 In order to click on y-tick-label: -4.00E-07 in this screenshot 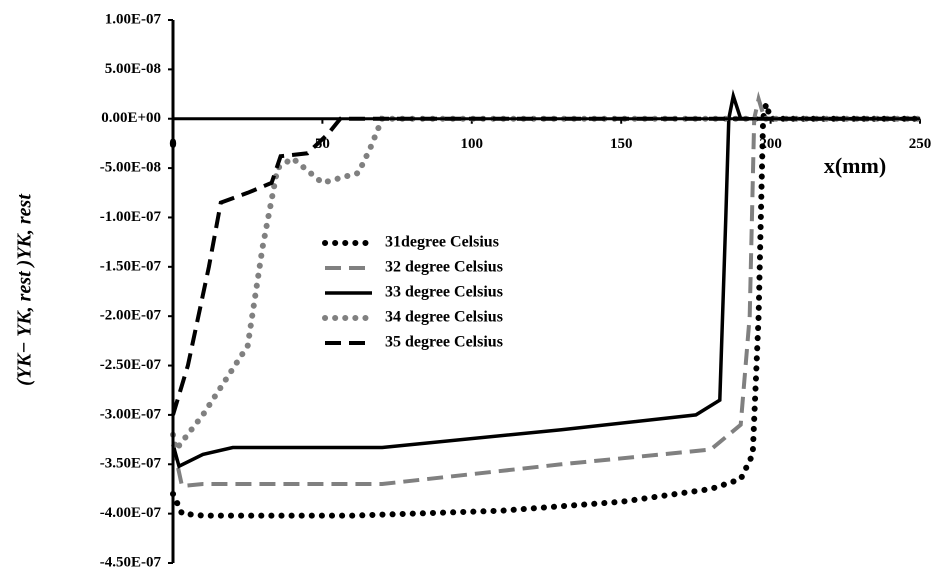, I will do `click(131, 513)`.